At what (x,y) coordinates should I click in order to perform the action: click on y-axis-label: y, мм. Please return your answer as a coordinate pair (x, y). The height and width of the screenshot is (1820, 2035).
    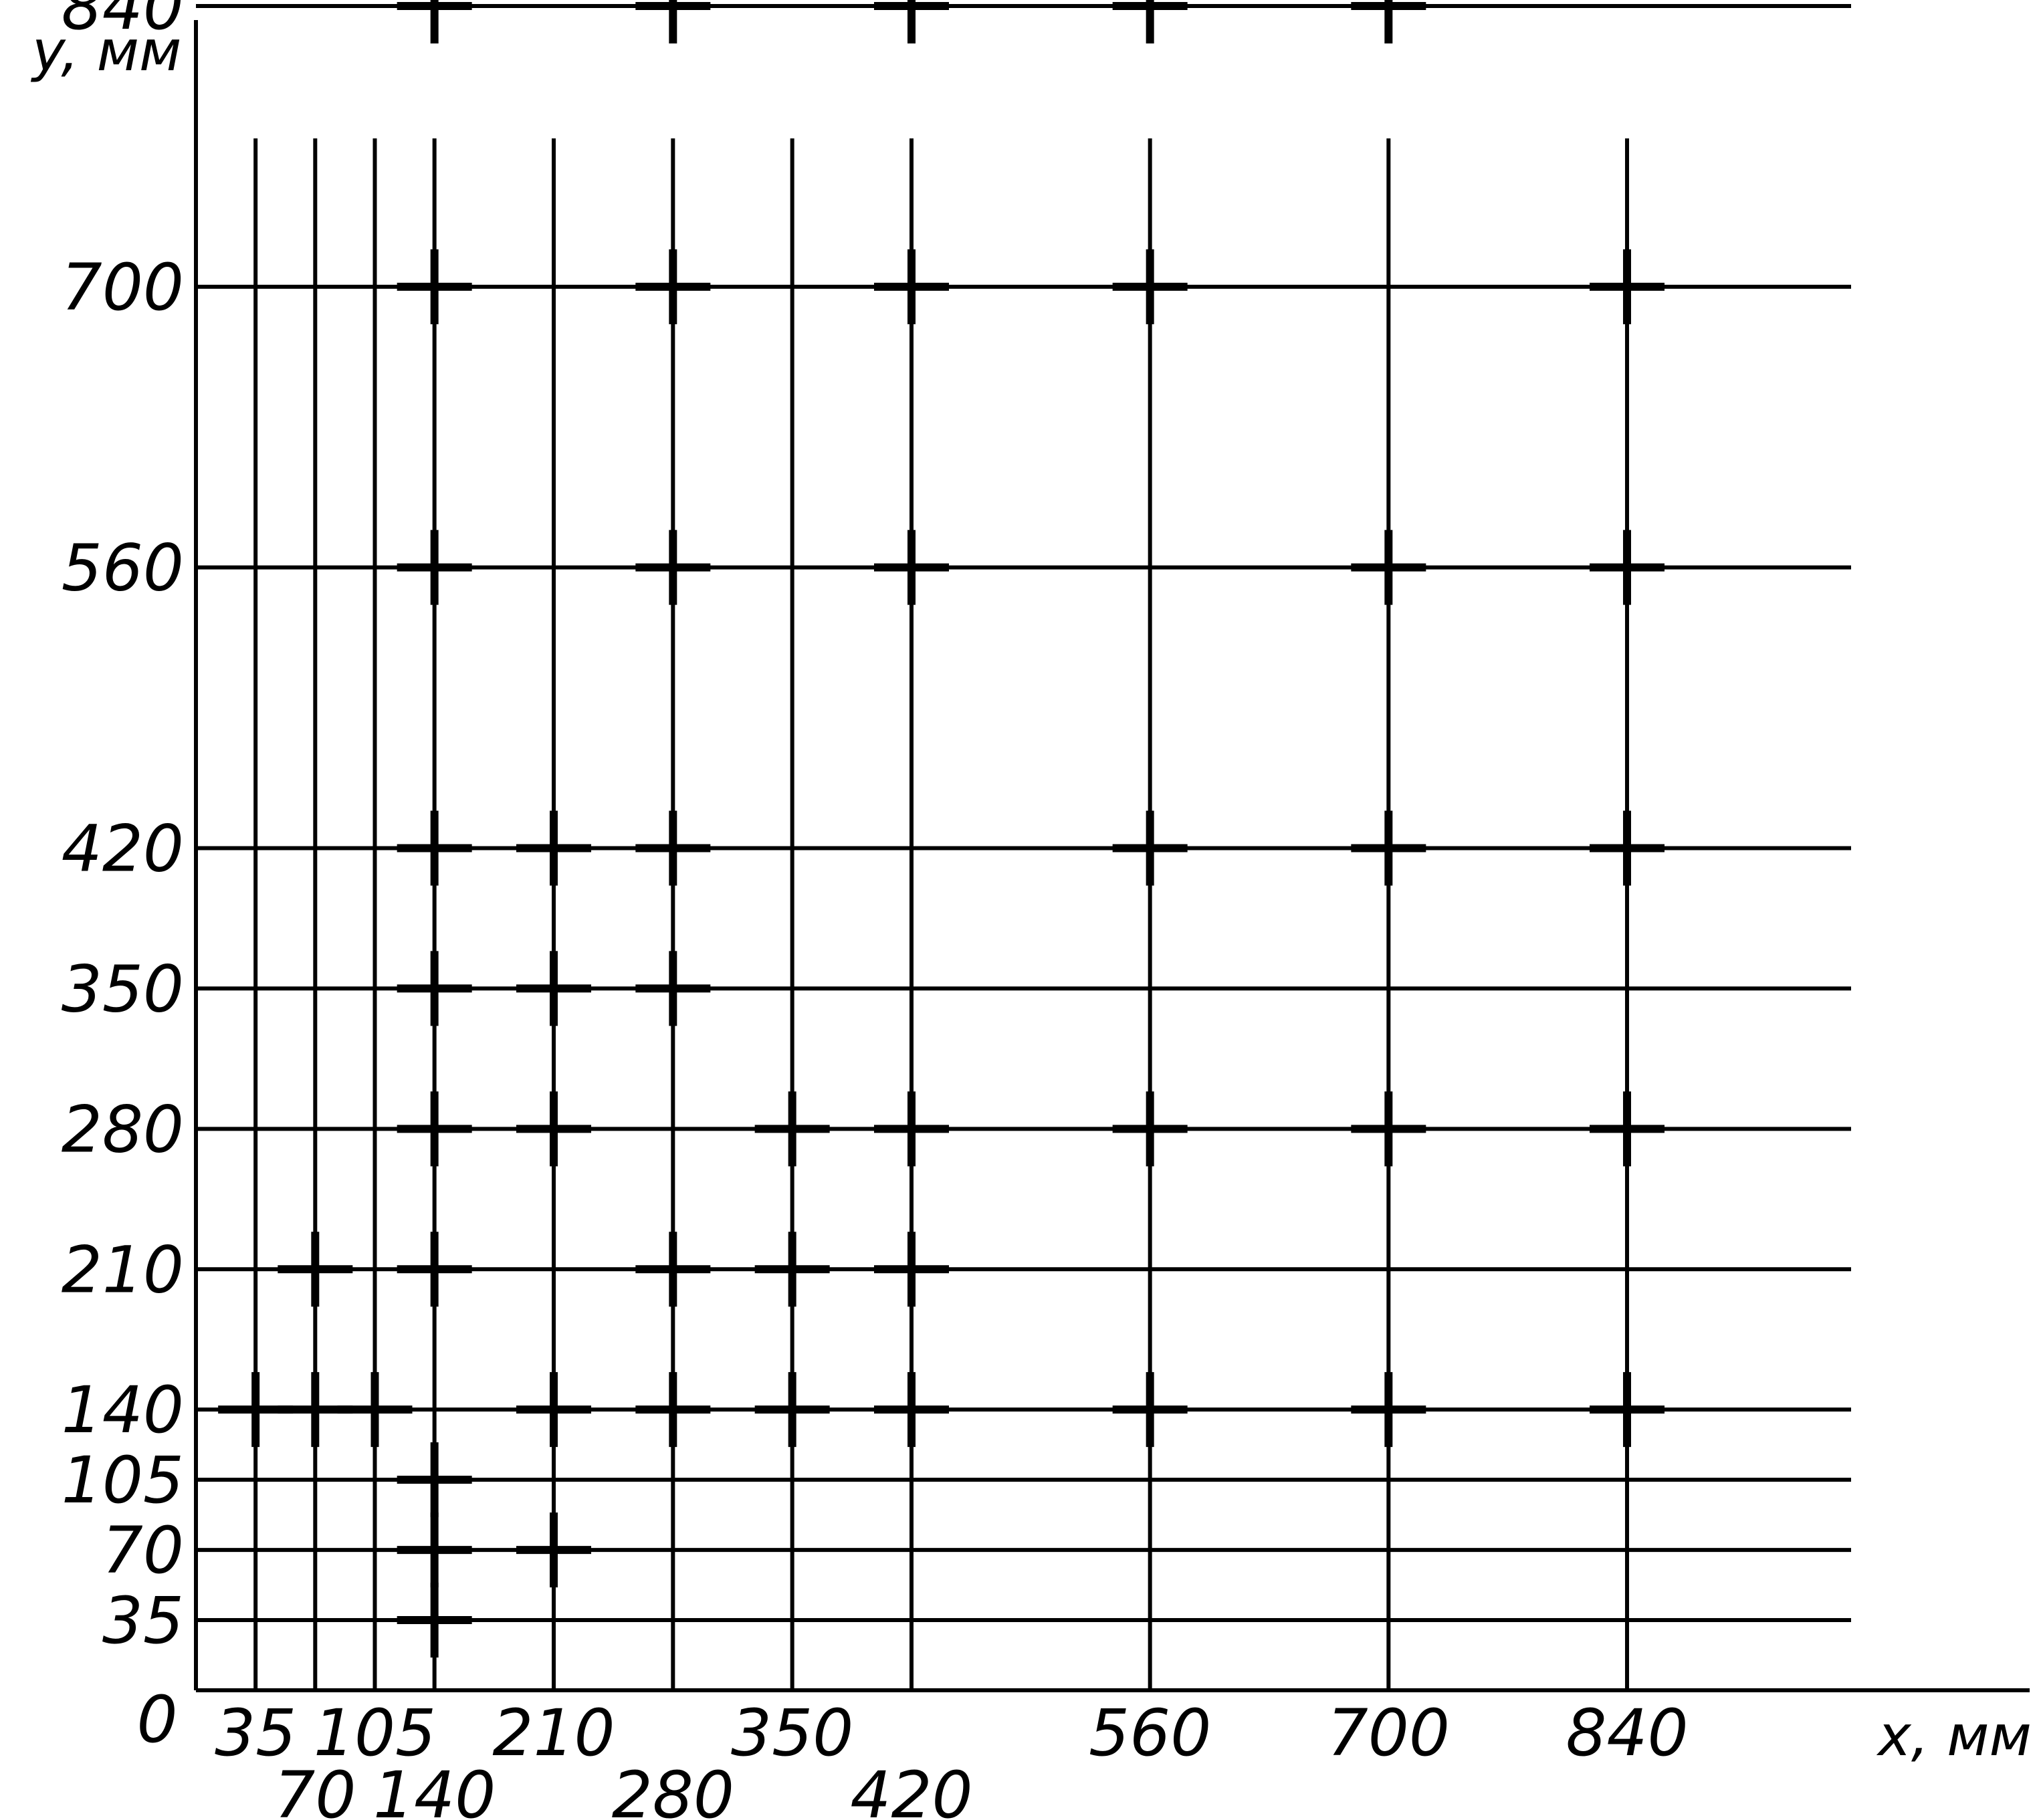
    Looking at the image, I should click on (105, 51).